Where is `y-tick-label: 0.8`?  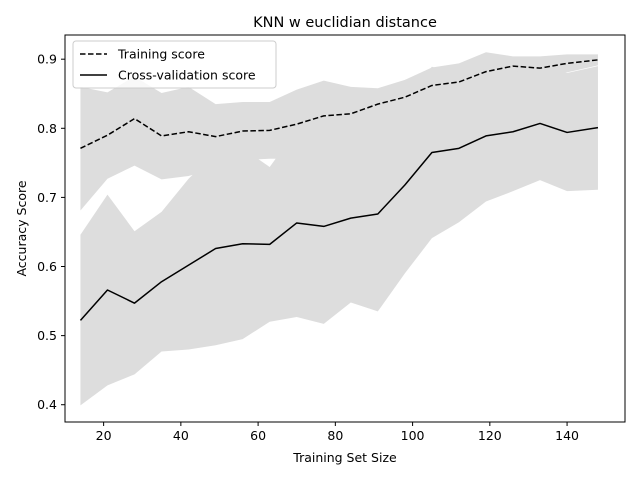 y-tick-label: 0.8 is located at coordinates (47, 128).